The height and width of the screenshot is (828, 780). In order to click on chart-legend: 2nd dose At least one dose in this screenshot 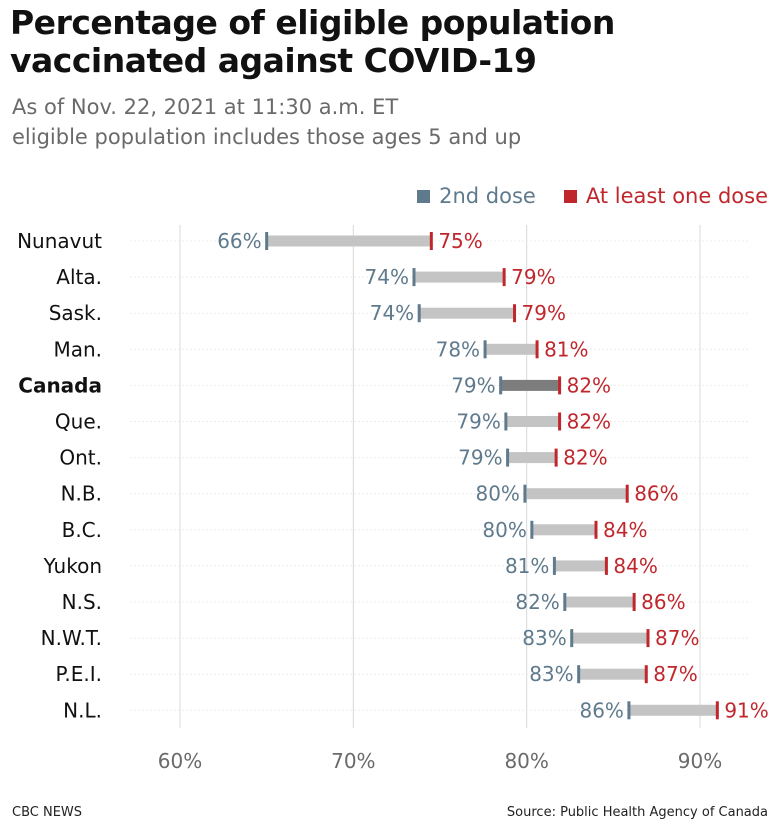, I will do `click(592, 196)`.